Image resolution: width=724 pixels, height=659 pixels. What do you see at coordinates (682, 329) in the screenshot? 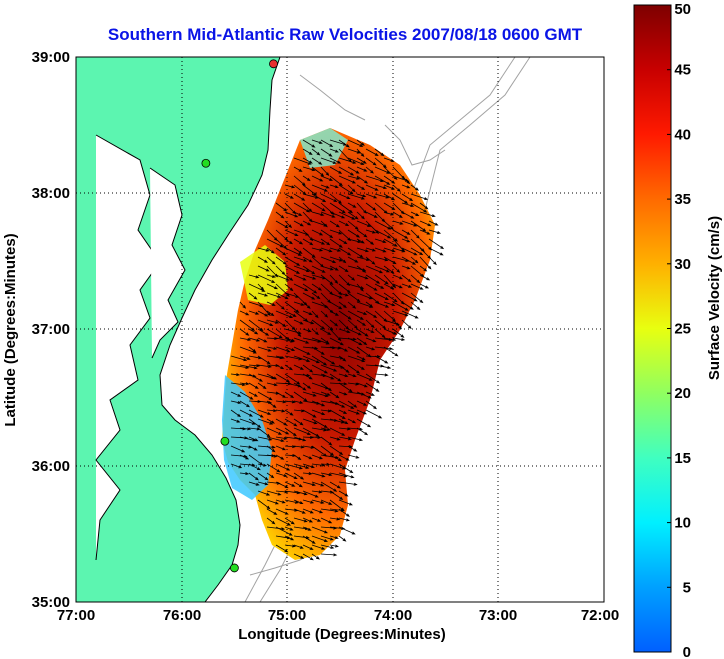
I see `colorbar-tick-label: 25` at bounding box center [682, 329].